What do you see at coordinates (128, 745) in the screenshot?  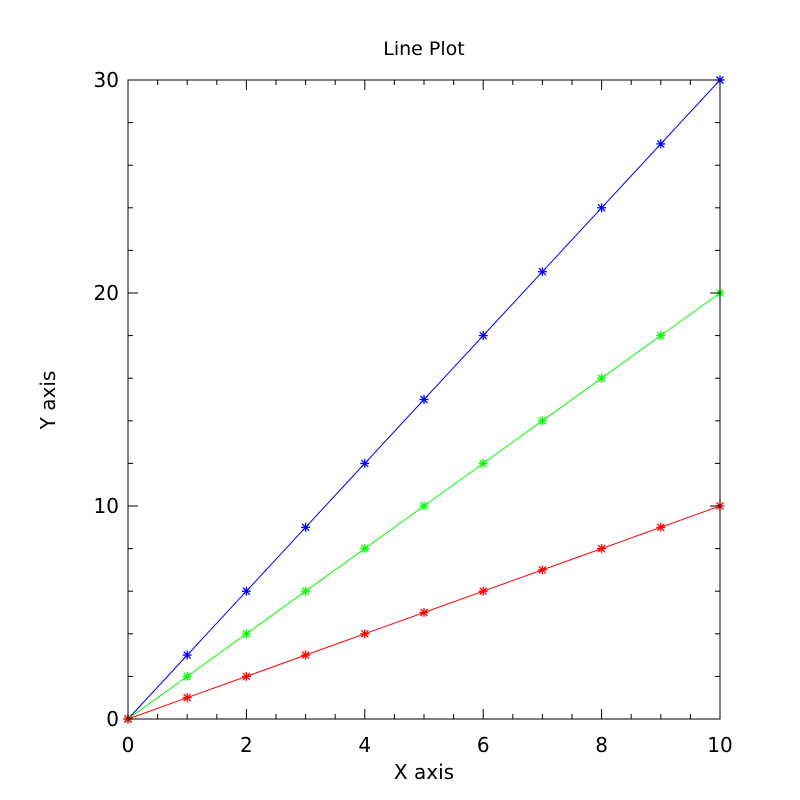 I see `x-tick-label: 0` at bounding box center [128, 745].